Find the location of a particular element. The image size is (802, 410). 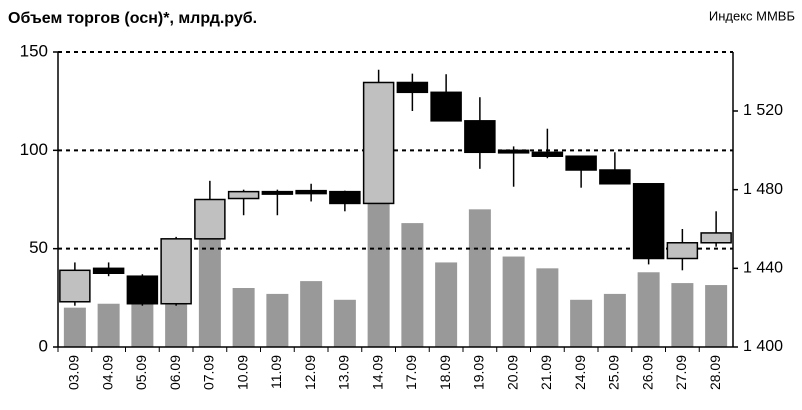

y-tick-label: 50 is located at coordinates (38, 247).